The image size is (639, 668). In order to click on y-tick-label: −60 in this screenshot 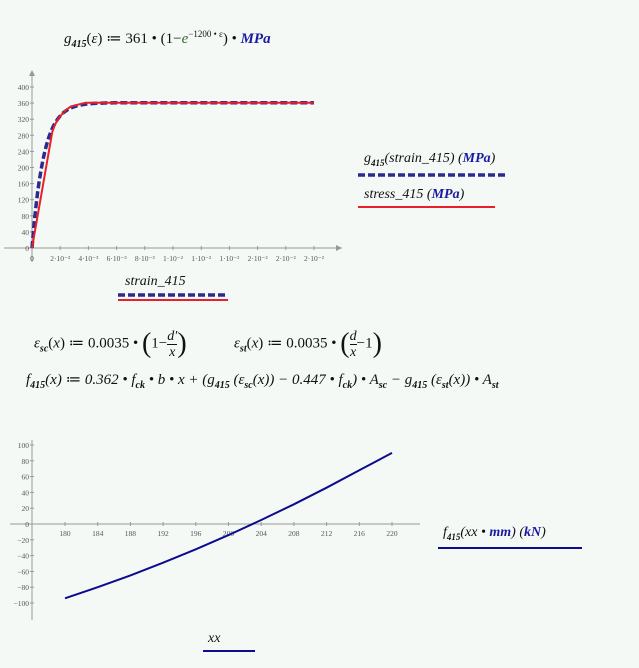, I will do `click(23, 571)`.